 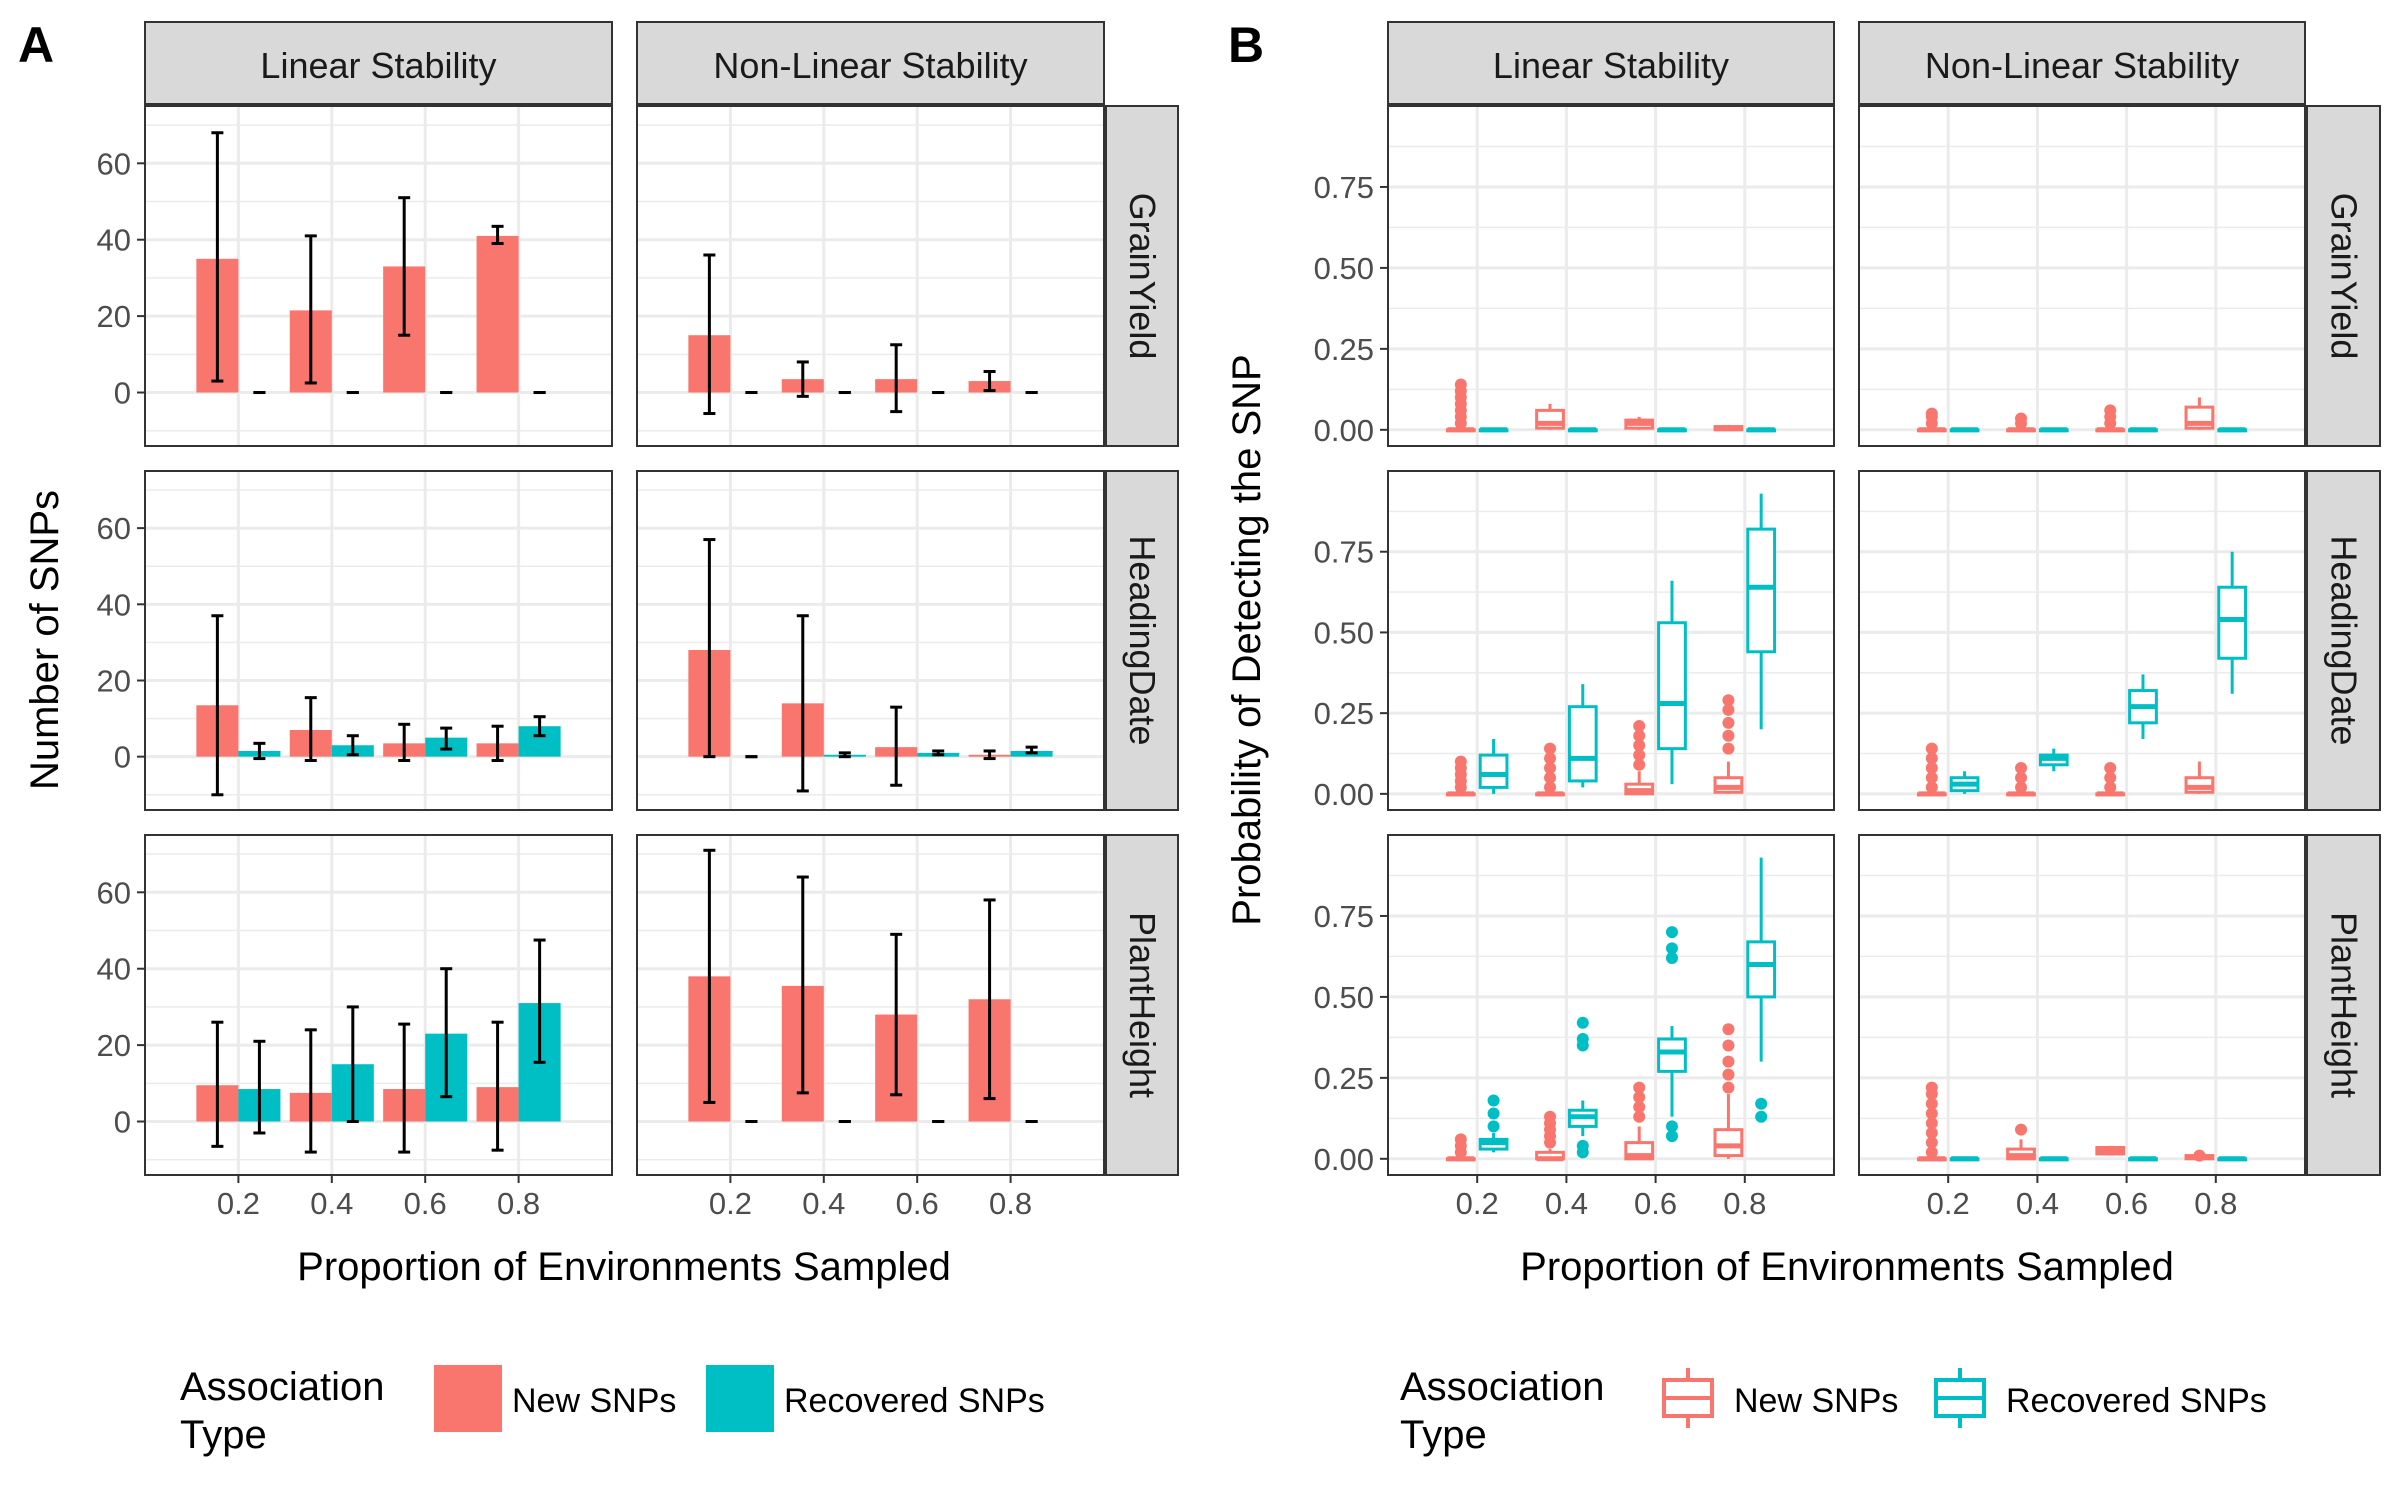 What do you see at coordinates (1728, 1143) in the screenshot?
I see `p1-box-new` at bounding box center [1728, 1143].